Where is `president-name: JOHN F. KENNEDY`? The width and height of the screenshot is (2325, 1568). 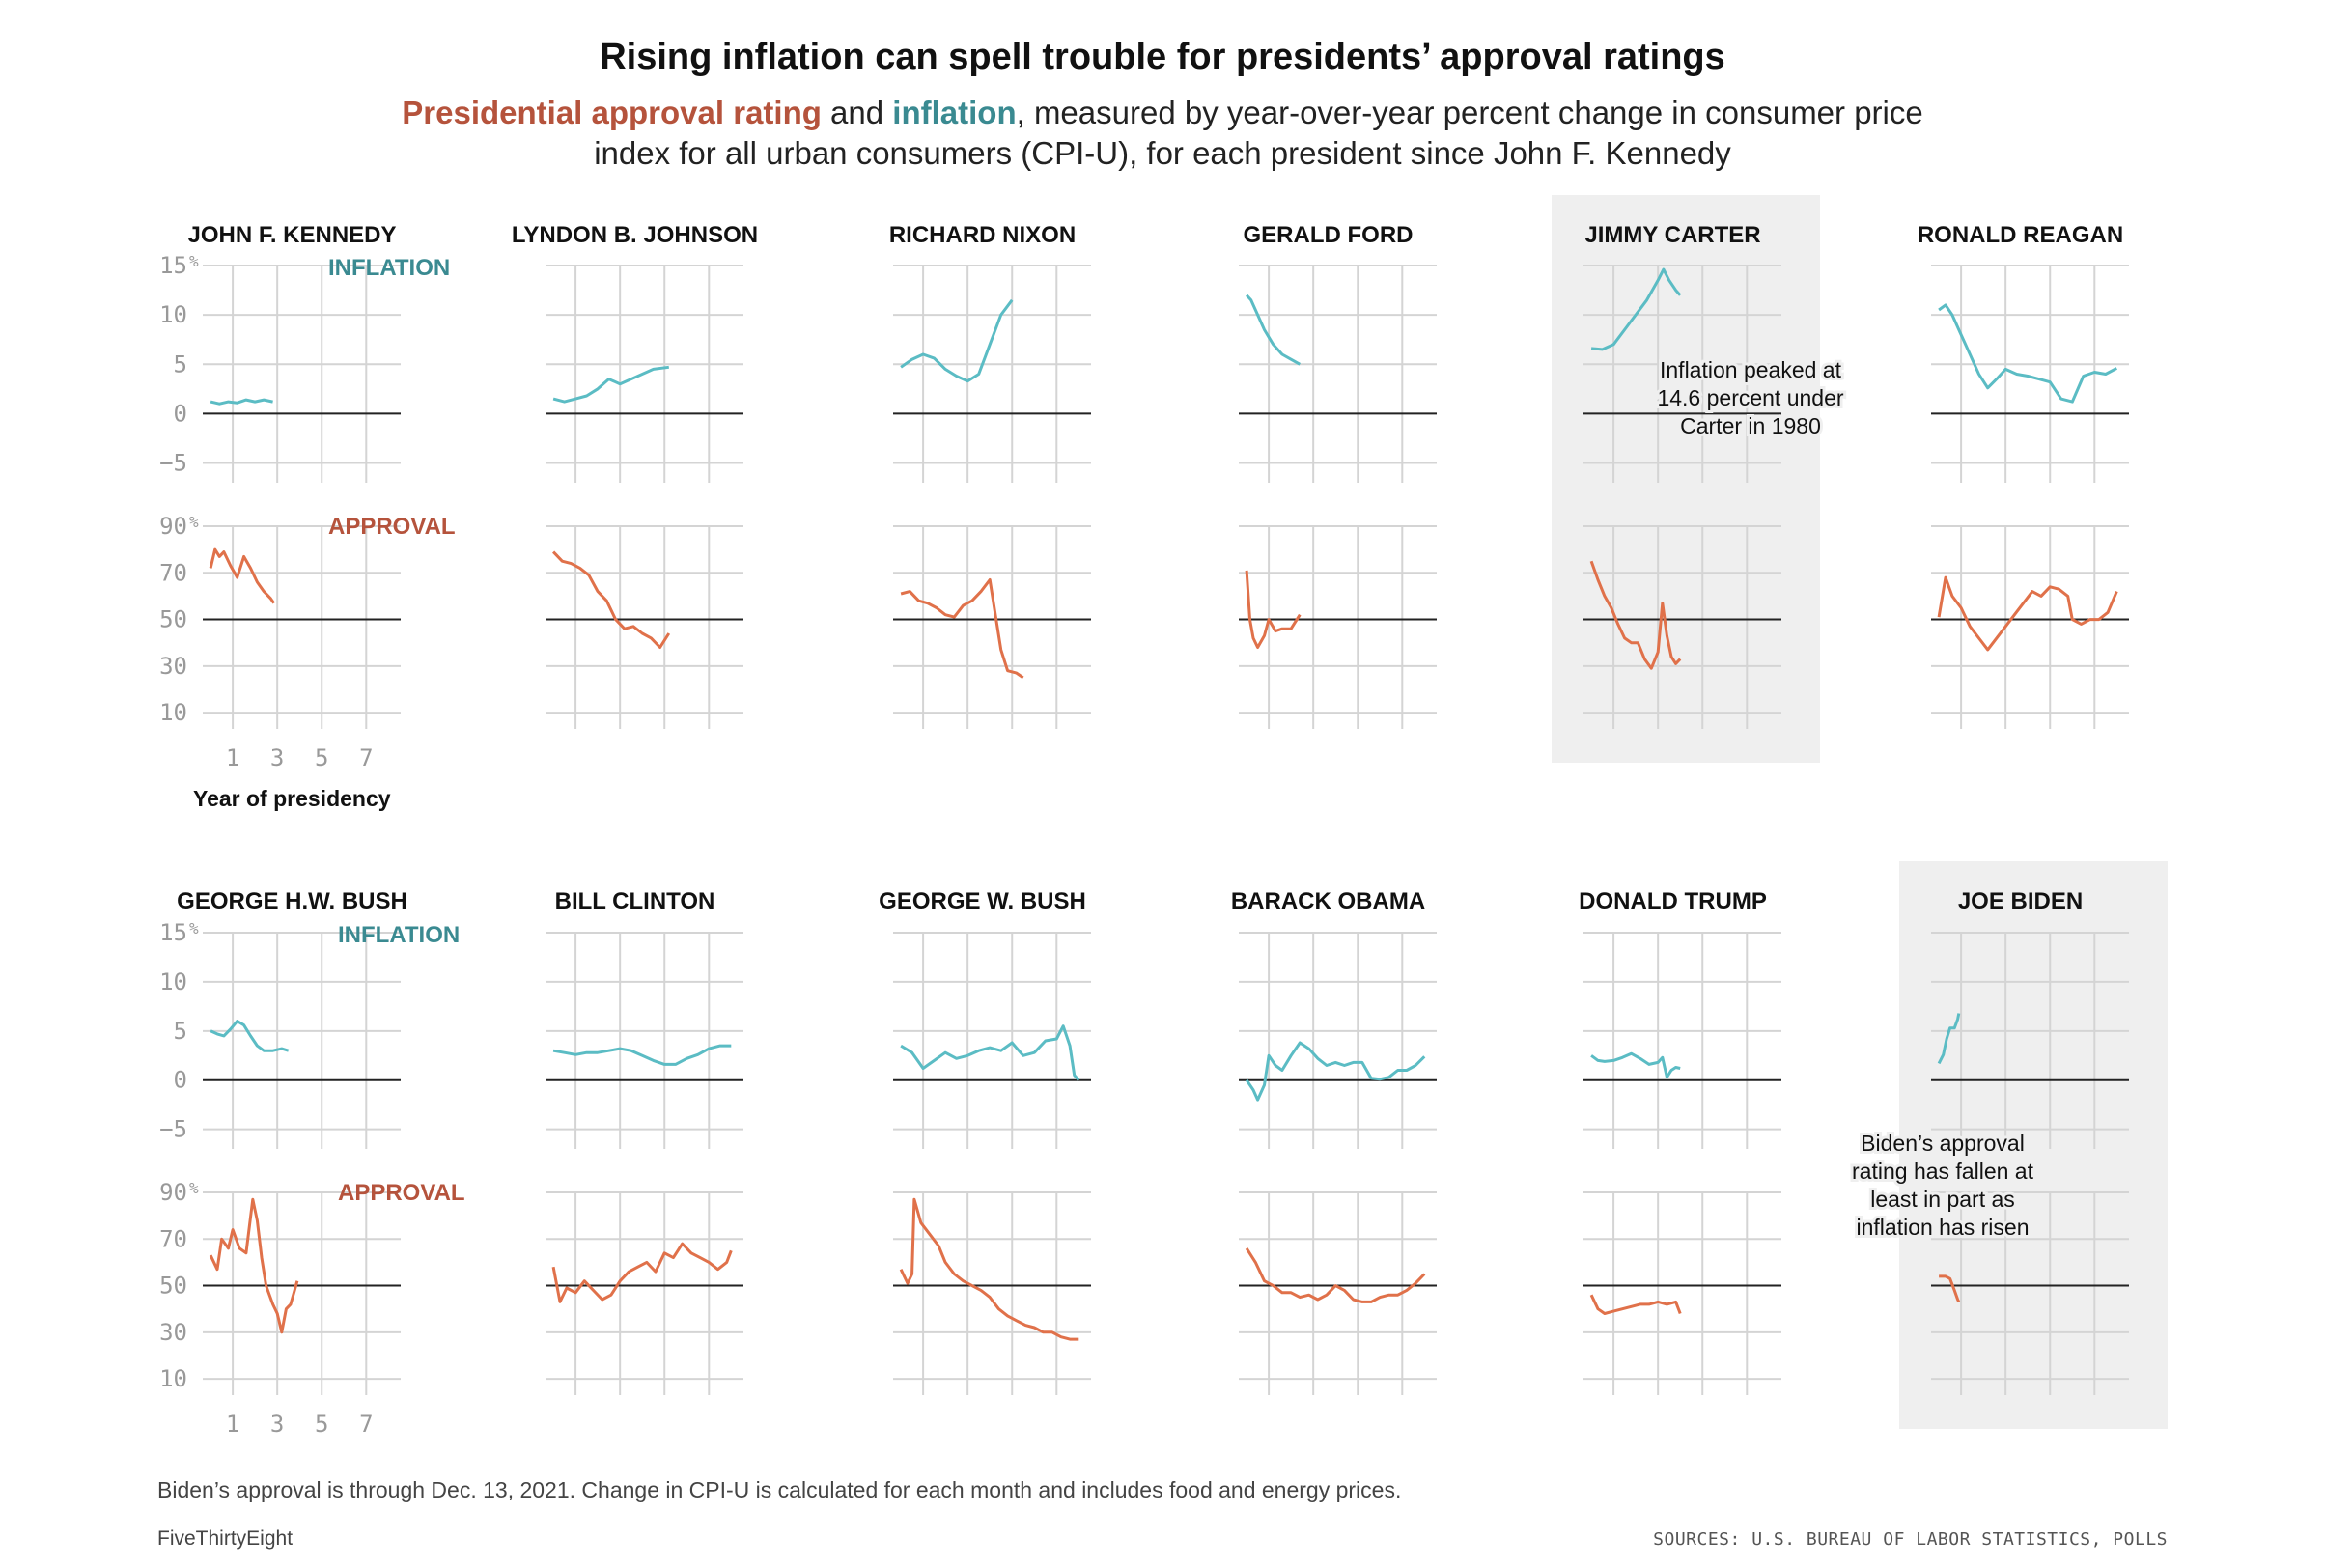 president-name: JOHN F. KENNEDY is located at coordinates (291, 235).